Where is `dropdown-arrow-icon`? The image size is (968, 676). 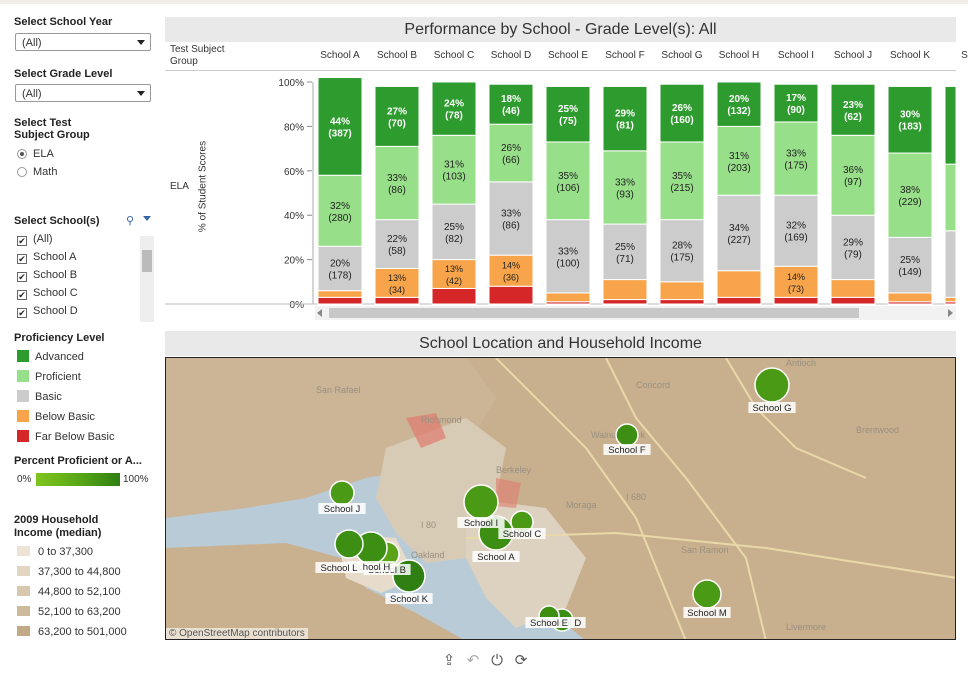 dropdown-arrow-icon is located at coordinates (147, 218).